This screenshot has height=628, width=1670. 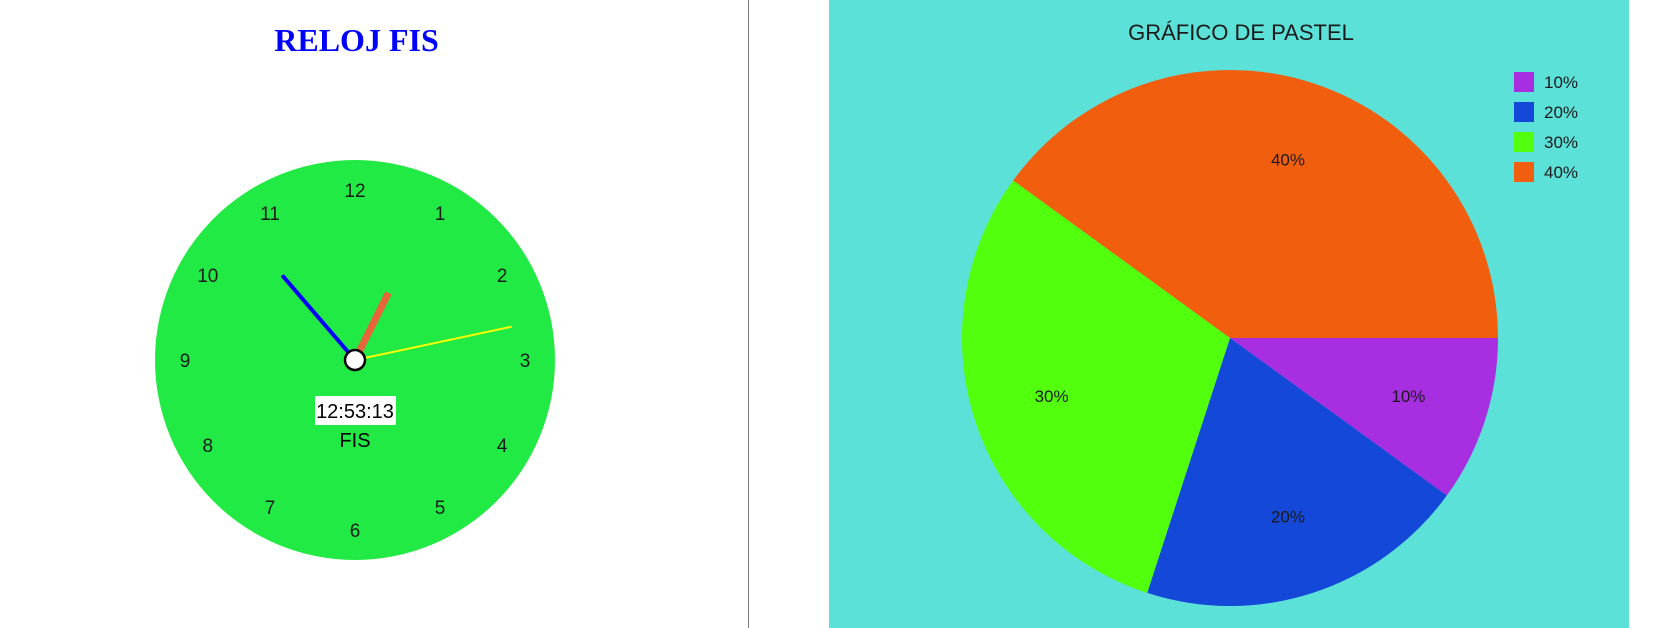 What do you see at coordinates (1561, 112) in the screenshot?
I see `legend-label: 20%` at bounding box center [1561, 112].